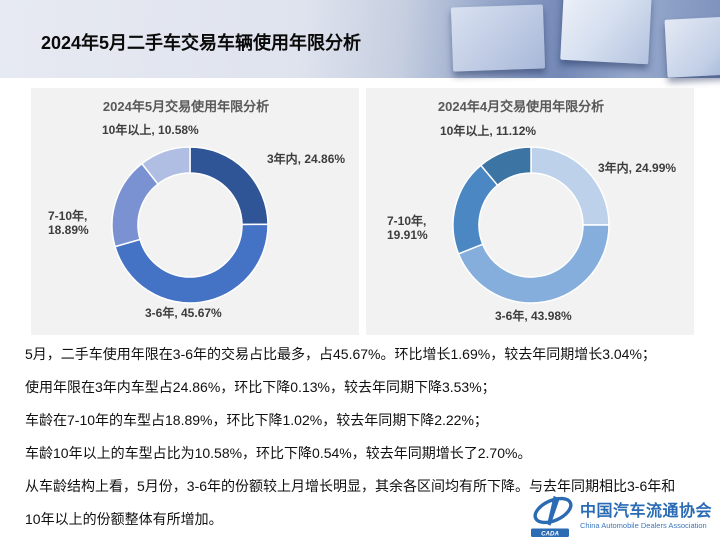 The width and height of the screenshot is (720, 540). Describe the element at coordinates (407, 228) in the screenshot. I see `slice-label: 7-10年, 19.91%` at that location.